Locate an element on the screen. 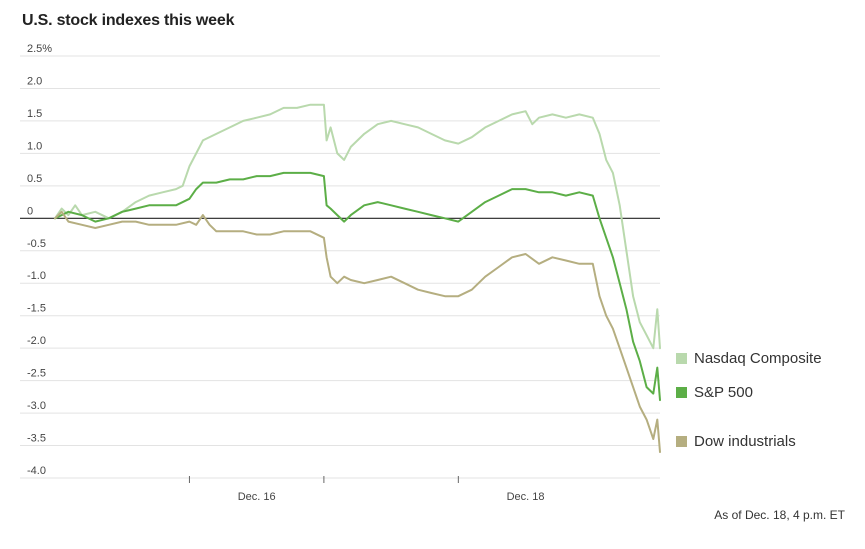 This screenshot has width=865, height=549. y-tick-label: 0.5 is located at coordinates (34, 179).